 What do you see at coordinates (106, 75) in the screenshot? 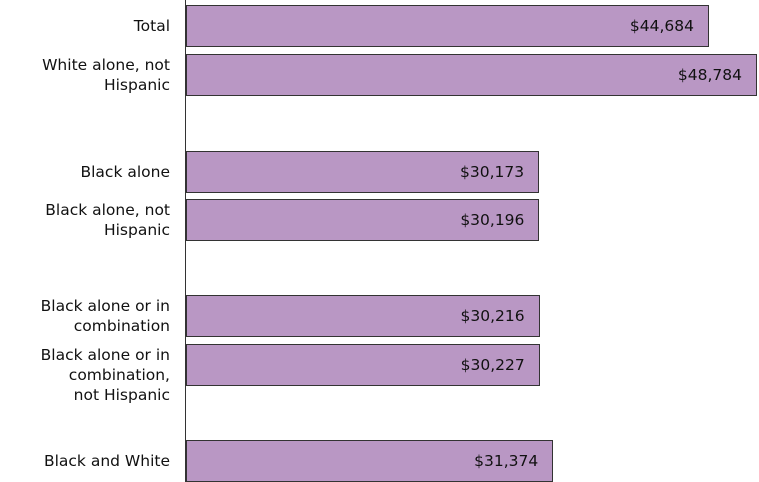
I see `category-label: White alone, not Hispanic` at bounding box center [106, 75].